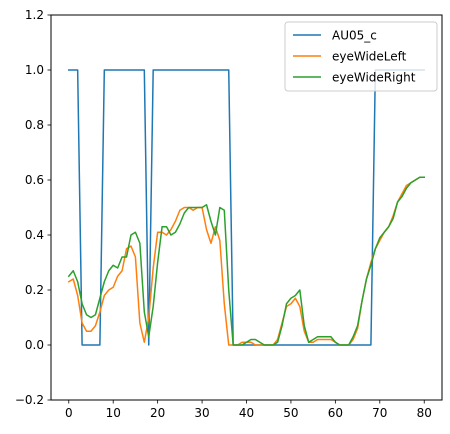 This screenshot has height=434, width=450. What do you see at coordinates (424, 413) in the screenshot?
I see `x-tick-label: 80` at bounding box center [424, 413].